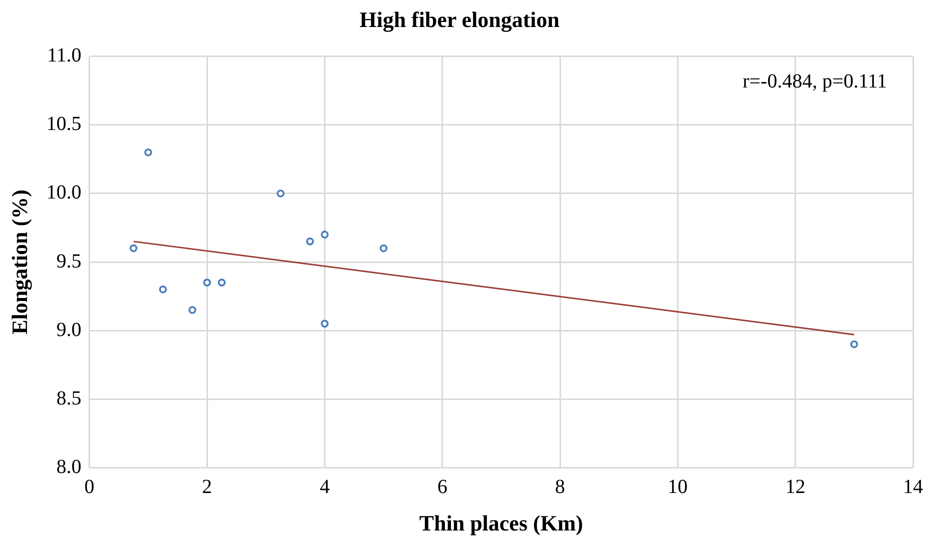 This screenshot has height=550, width=931. I want to click on x-tick-label: 14, so click(913, 487).